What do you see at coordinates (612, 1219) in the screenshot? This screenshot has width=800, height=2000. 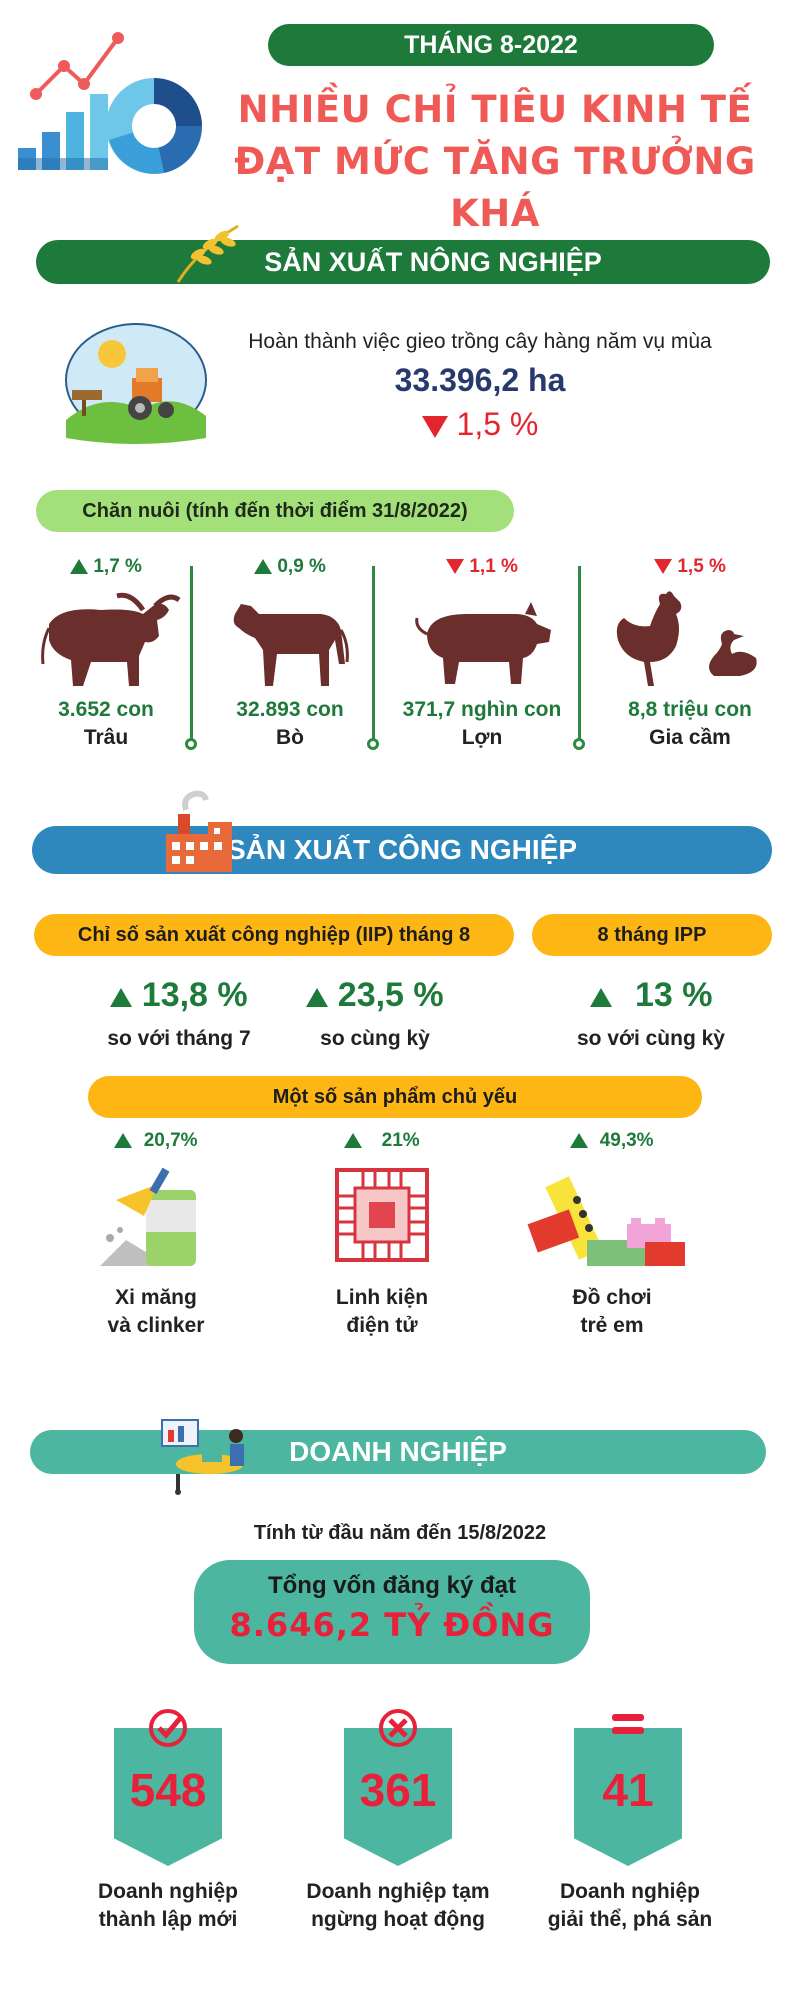 I see `toy-blocks-icon` at bounding box center [612, 1219].